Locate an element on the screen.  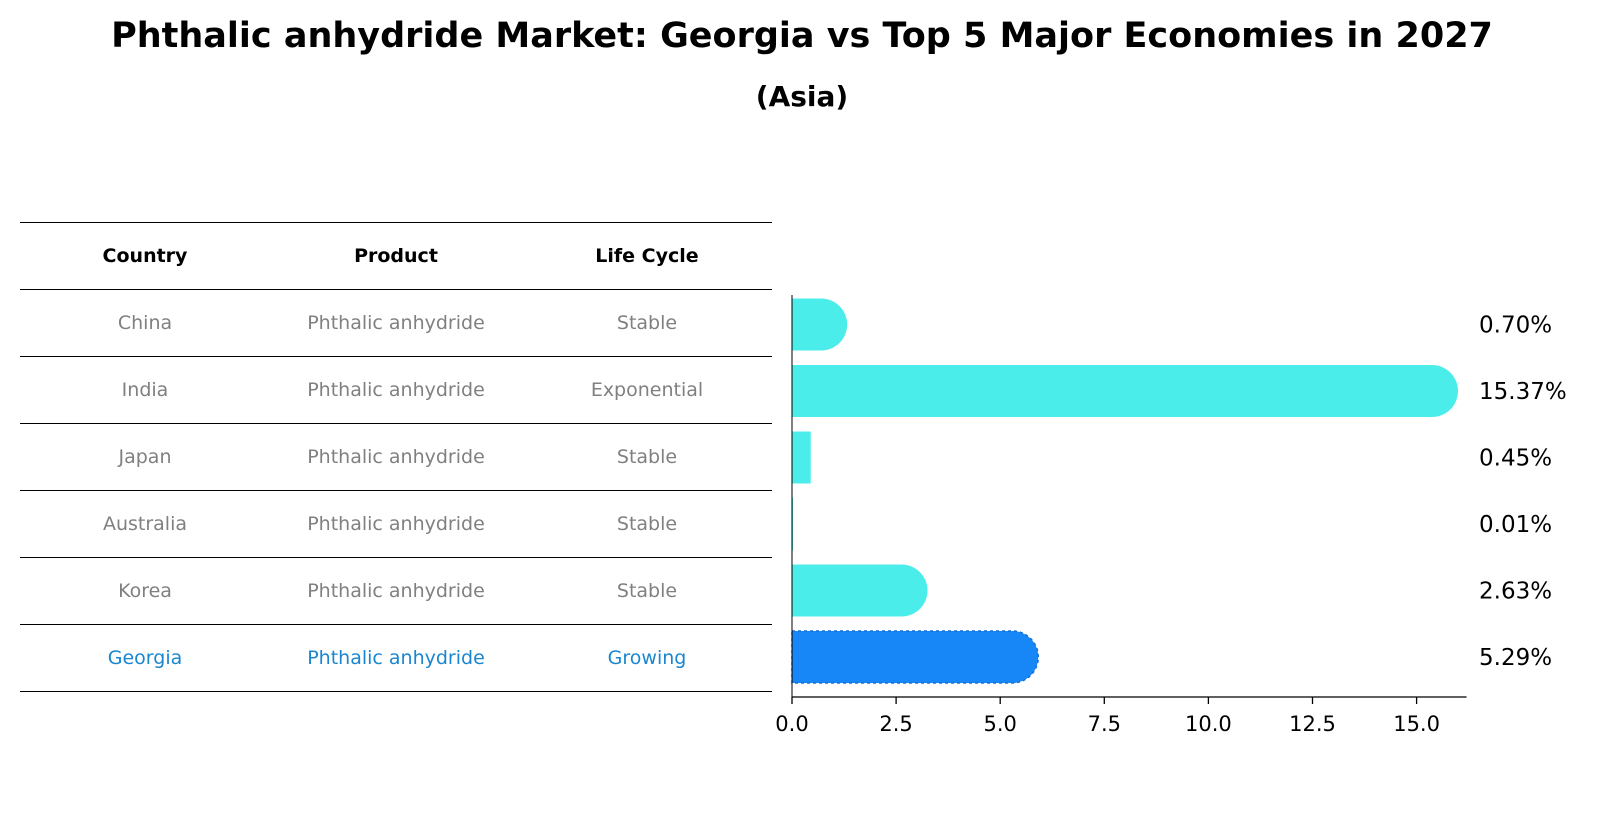
x-tick-label: 12.5 is located at coordinates (1312, 724).